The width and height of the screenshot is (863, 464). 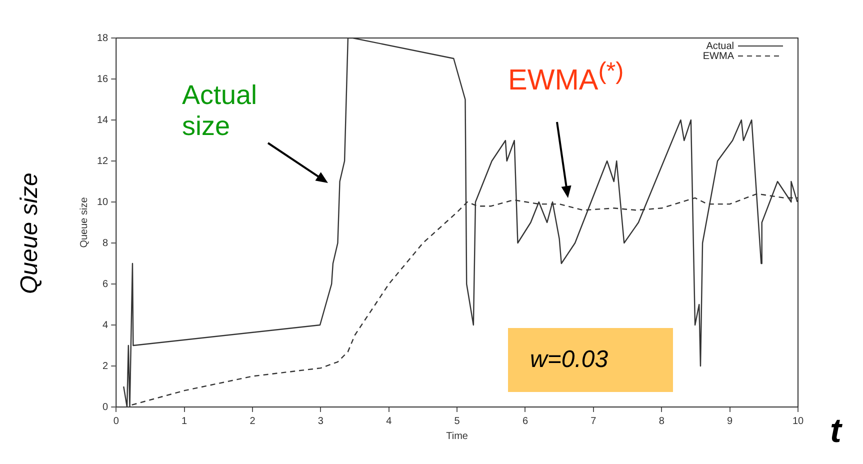 I want to click on x-tick-label: 10, so click(x=798, y=421).